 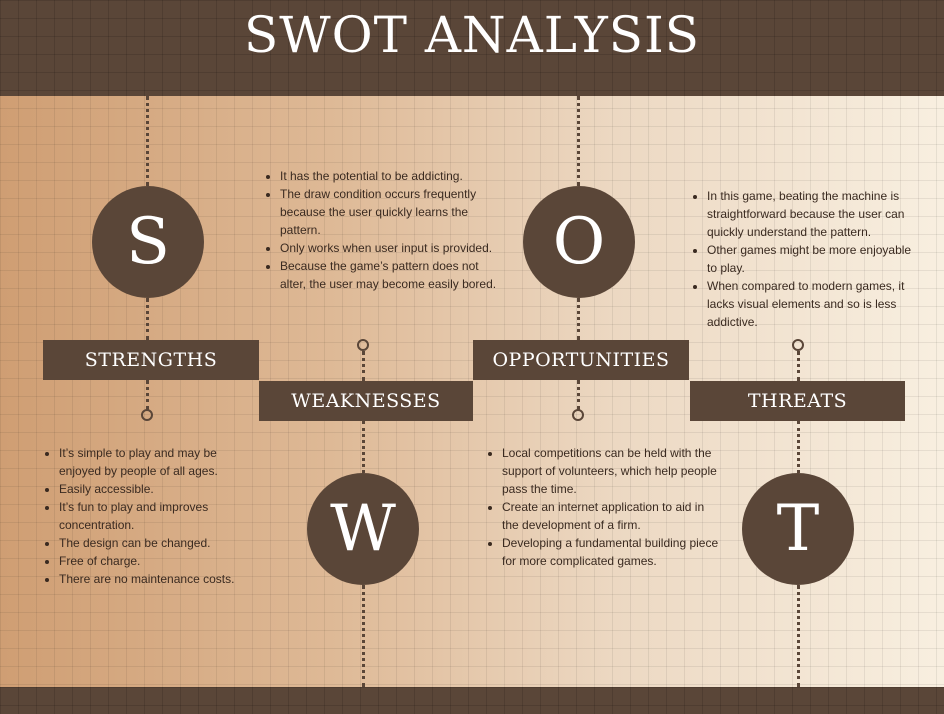 What do you see at coordinates (798, 636) in the screenshot?
I see `threats-connector-bottom` at bounding box center [798, 636].